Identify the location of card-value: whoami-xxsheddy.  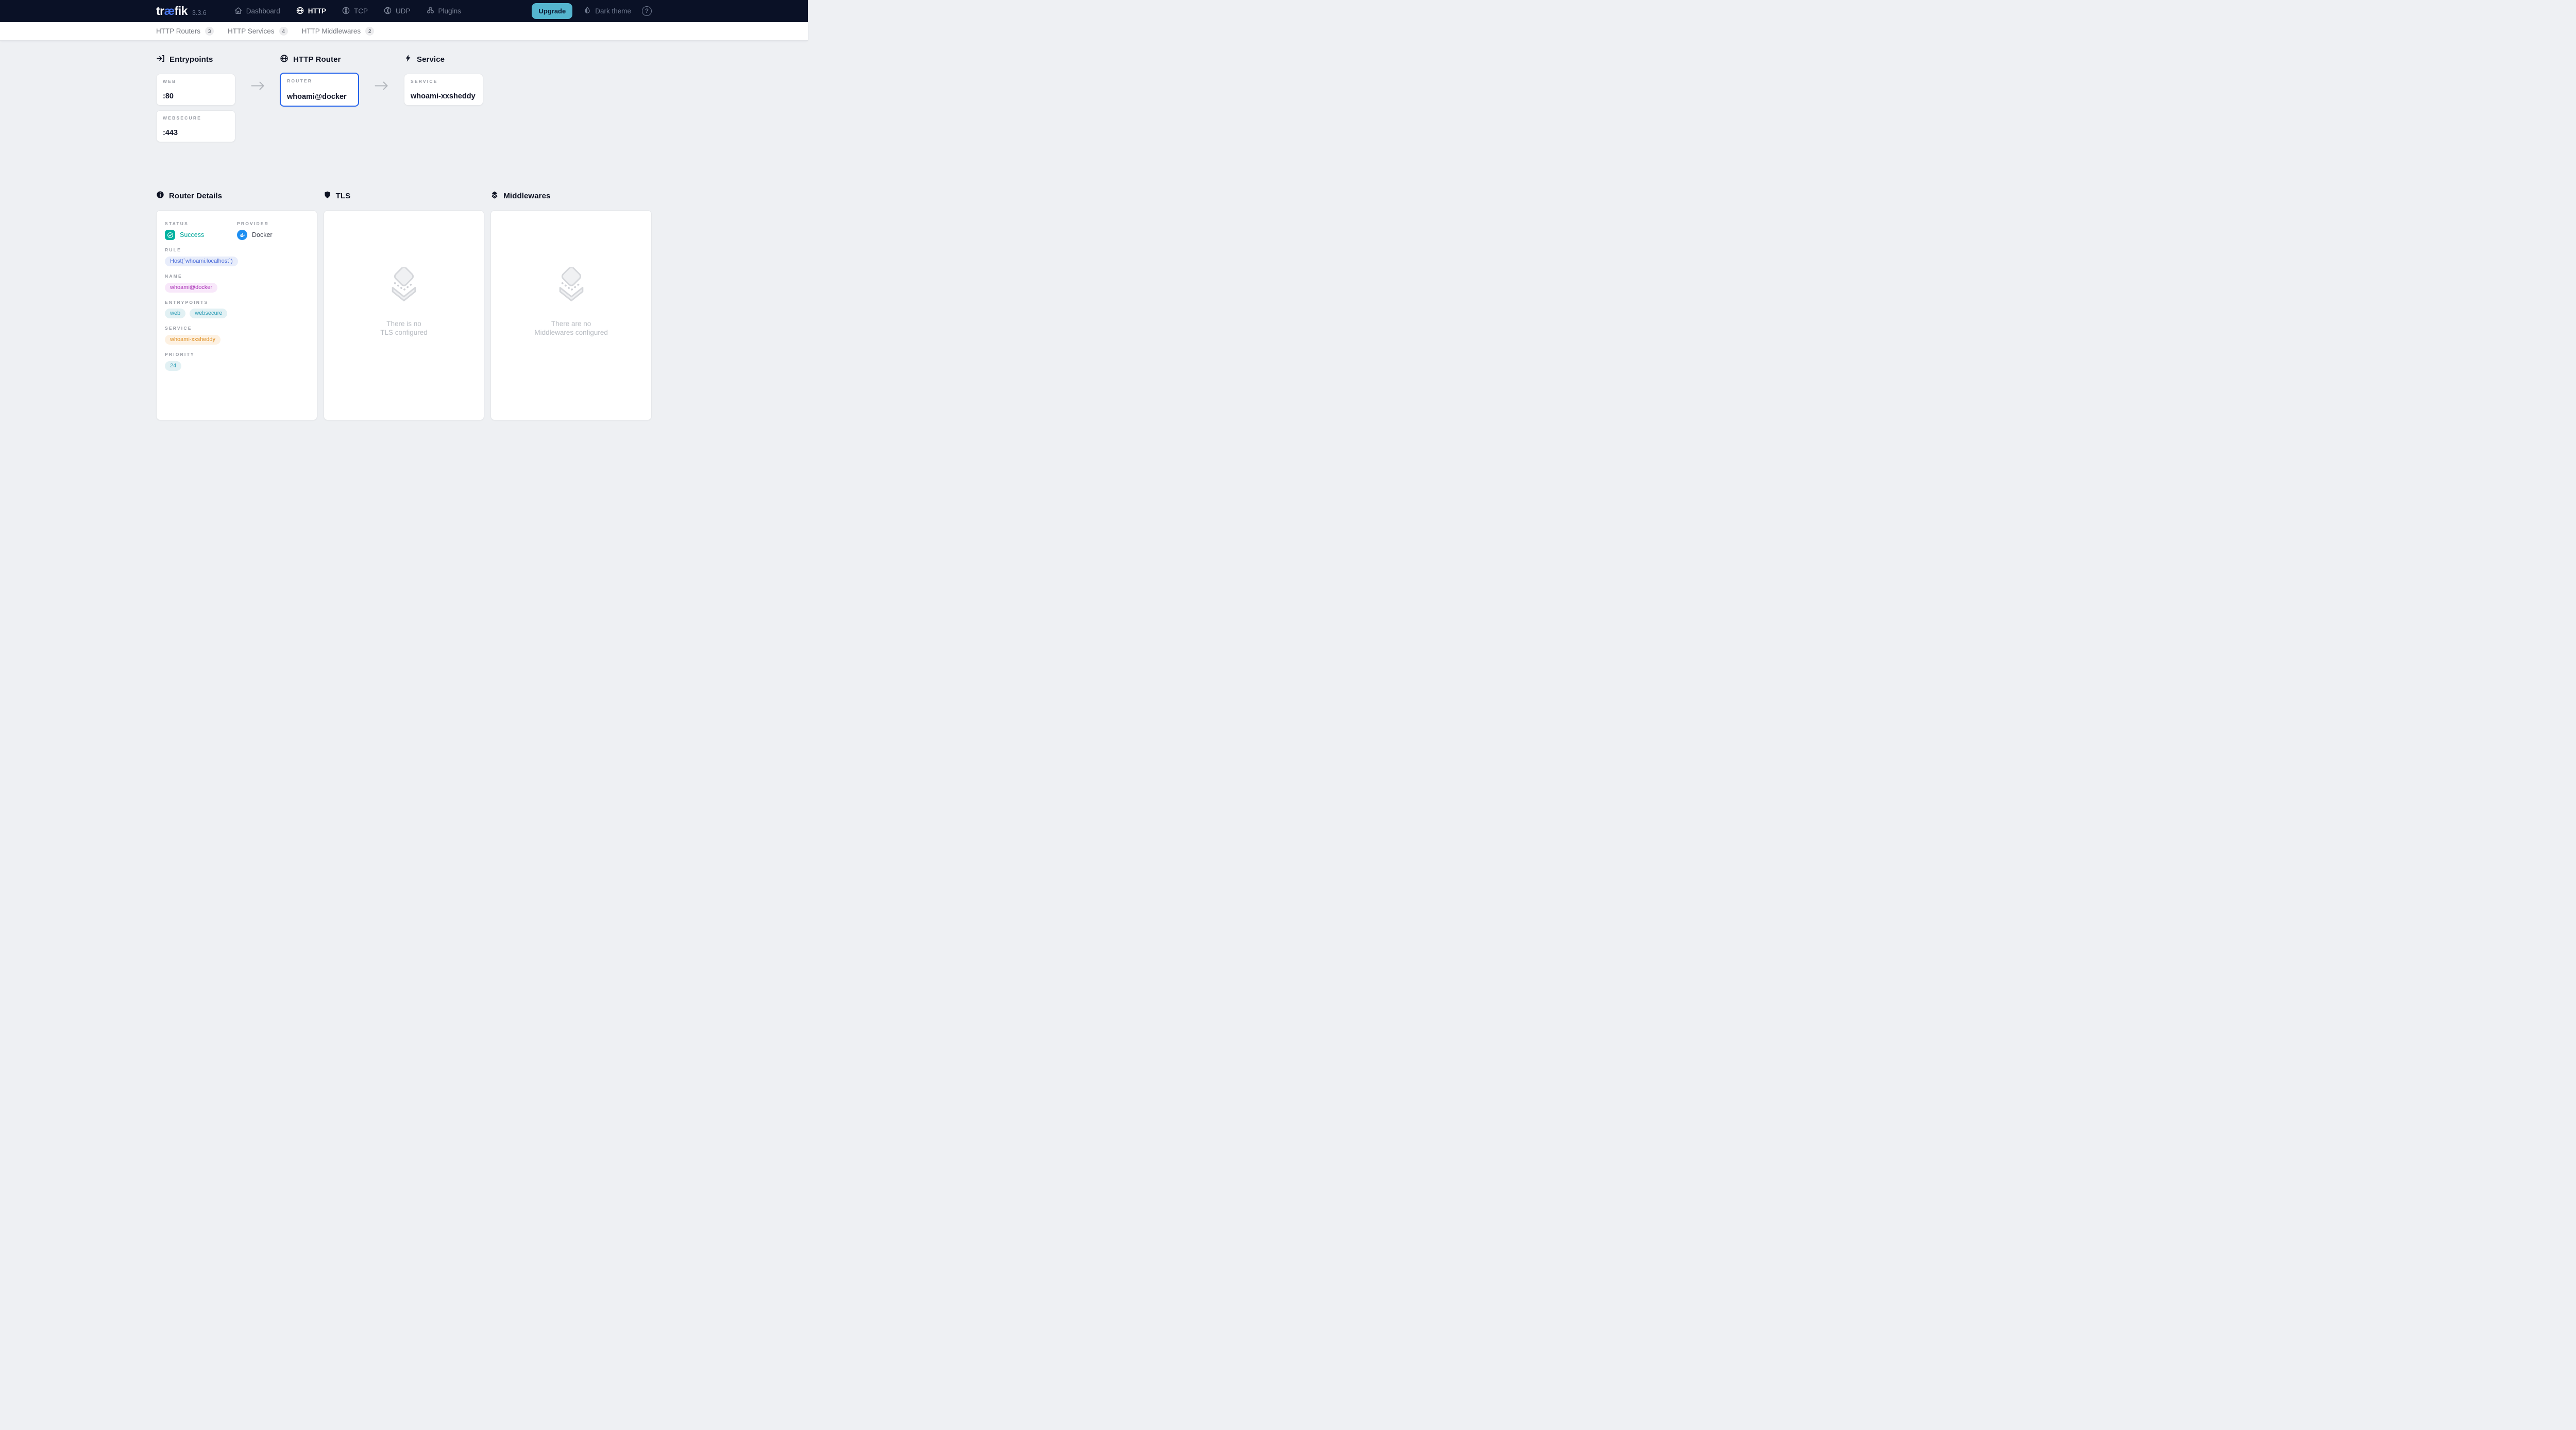
(443, 96).